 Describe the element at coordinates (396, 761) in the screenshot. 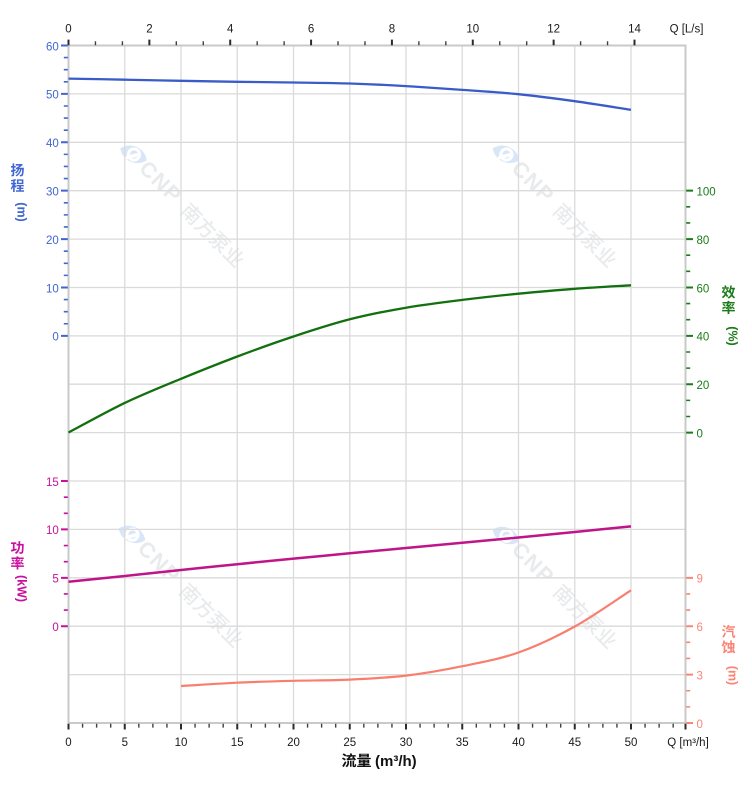

I see `svg-text: (m³/h)` at that location.